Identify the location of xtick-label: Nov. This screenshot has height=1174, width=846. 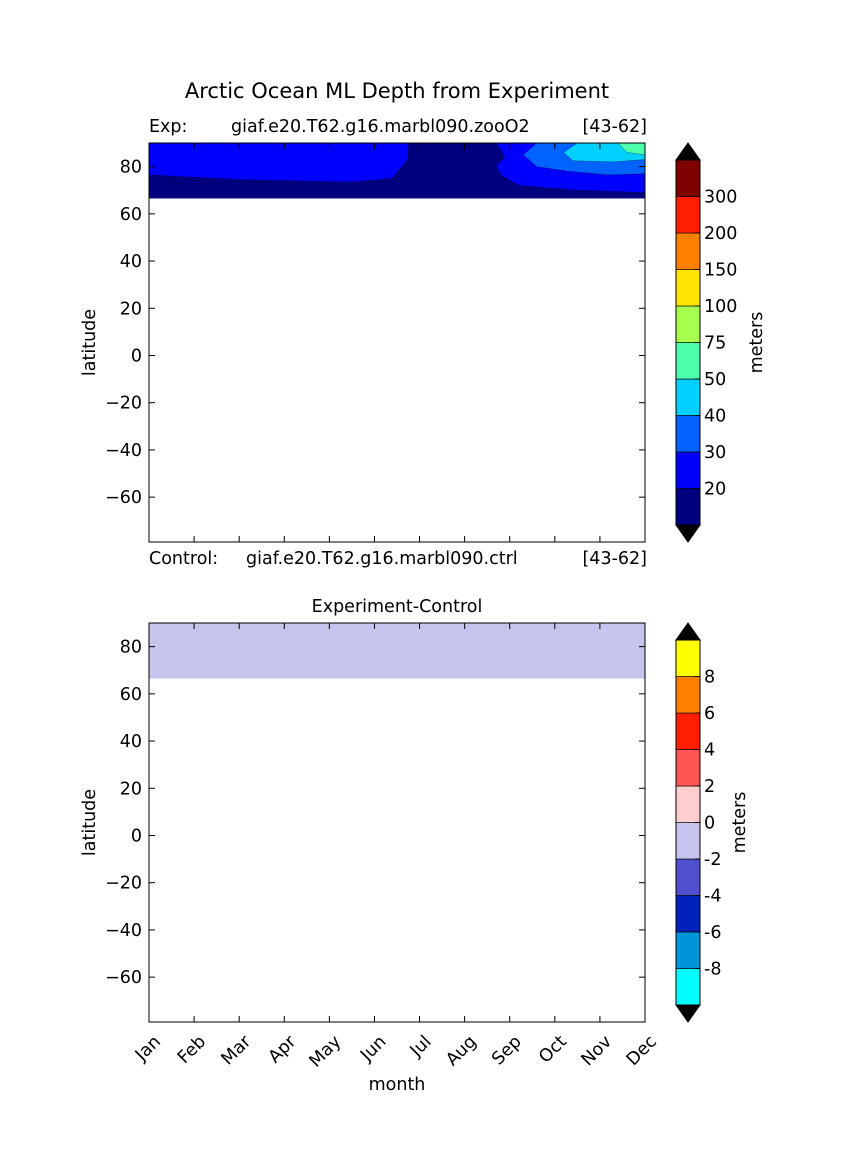
(597, 1051).